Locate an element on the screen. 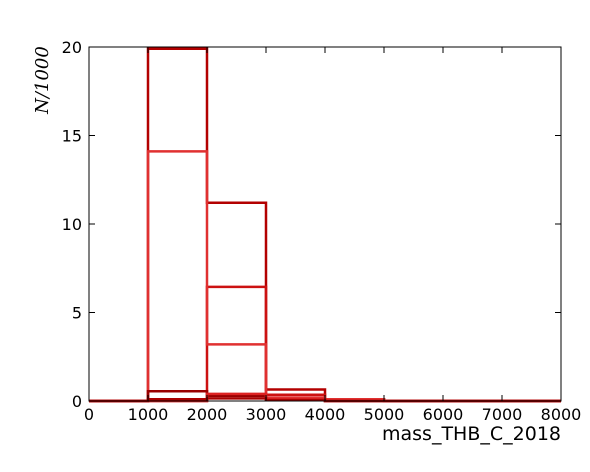  x-tick-label: 3000 is located at coordinates (266, 414).